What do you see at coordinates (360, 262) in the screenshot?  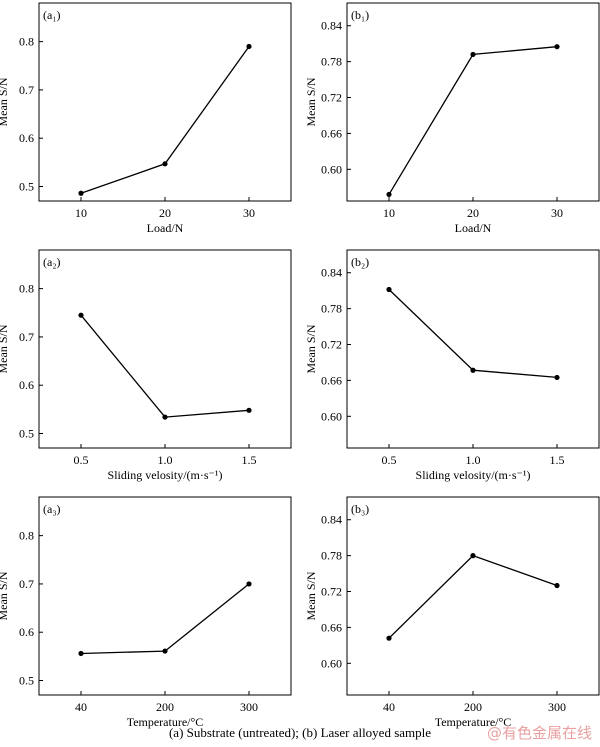 I see `panel-label: (b₂)` at bounding box center [360, 262].